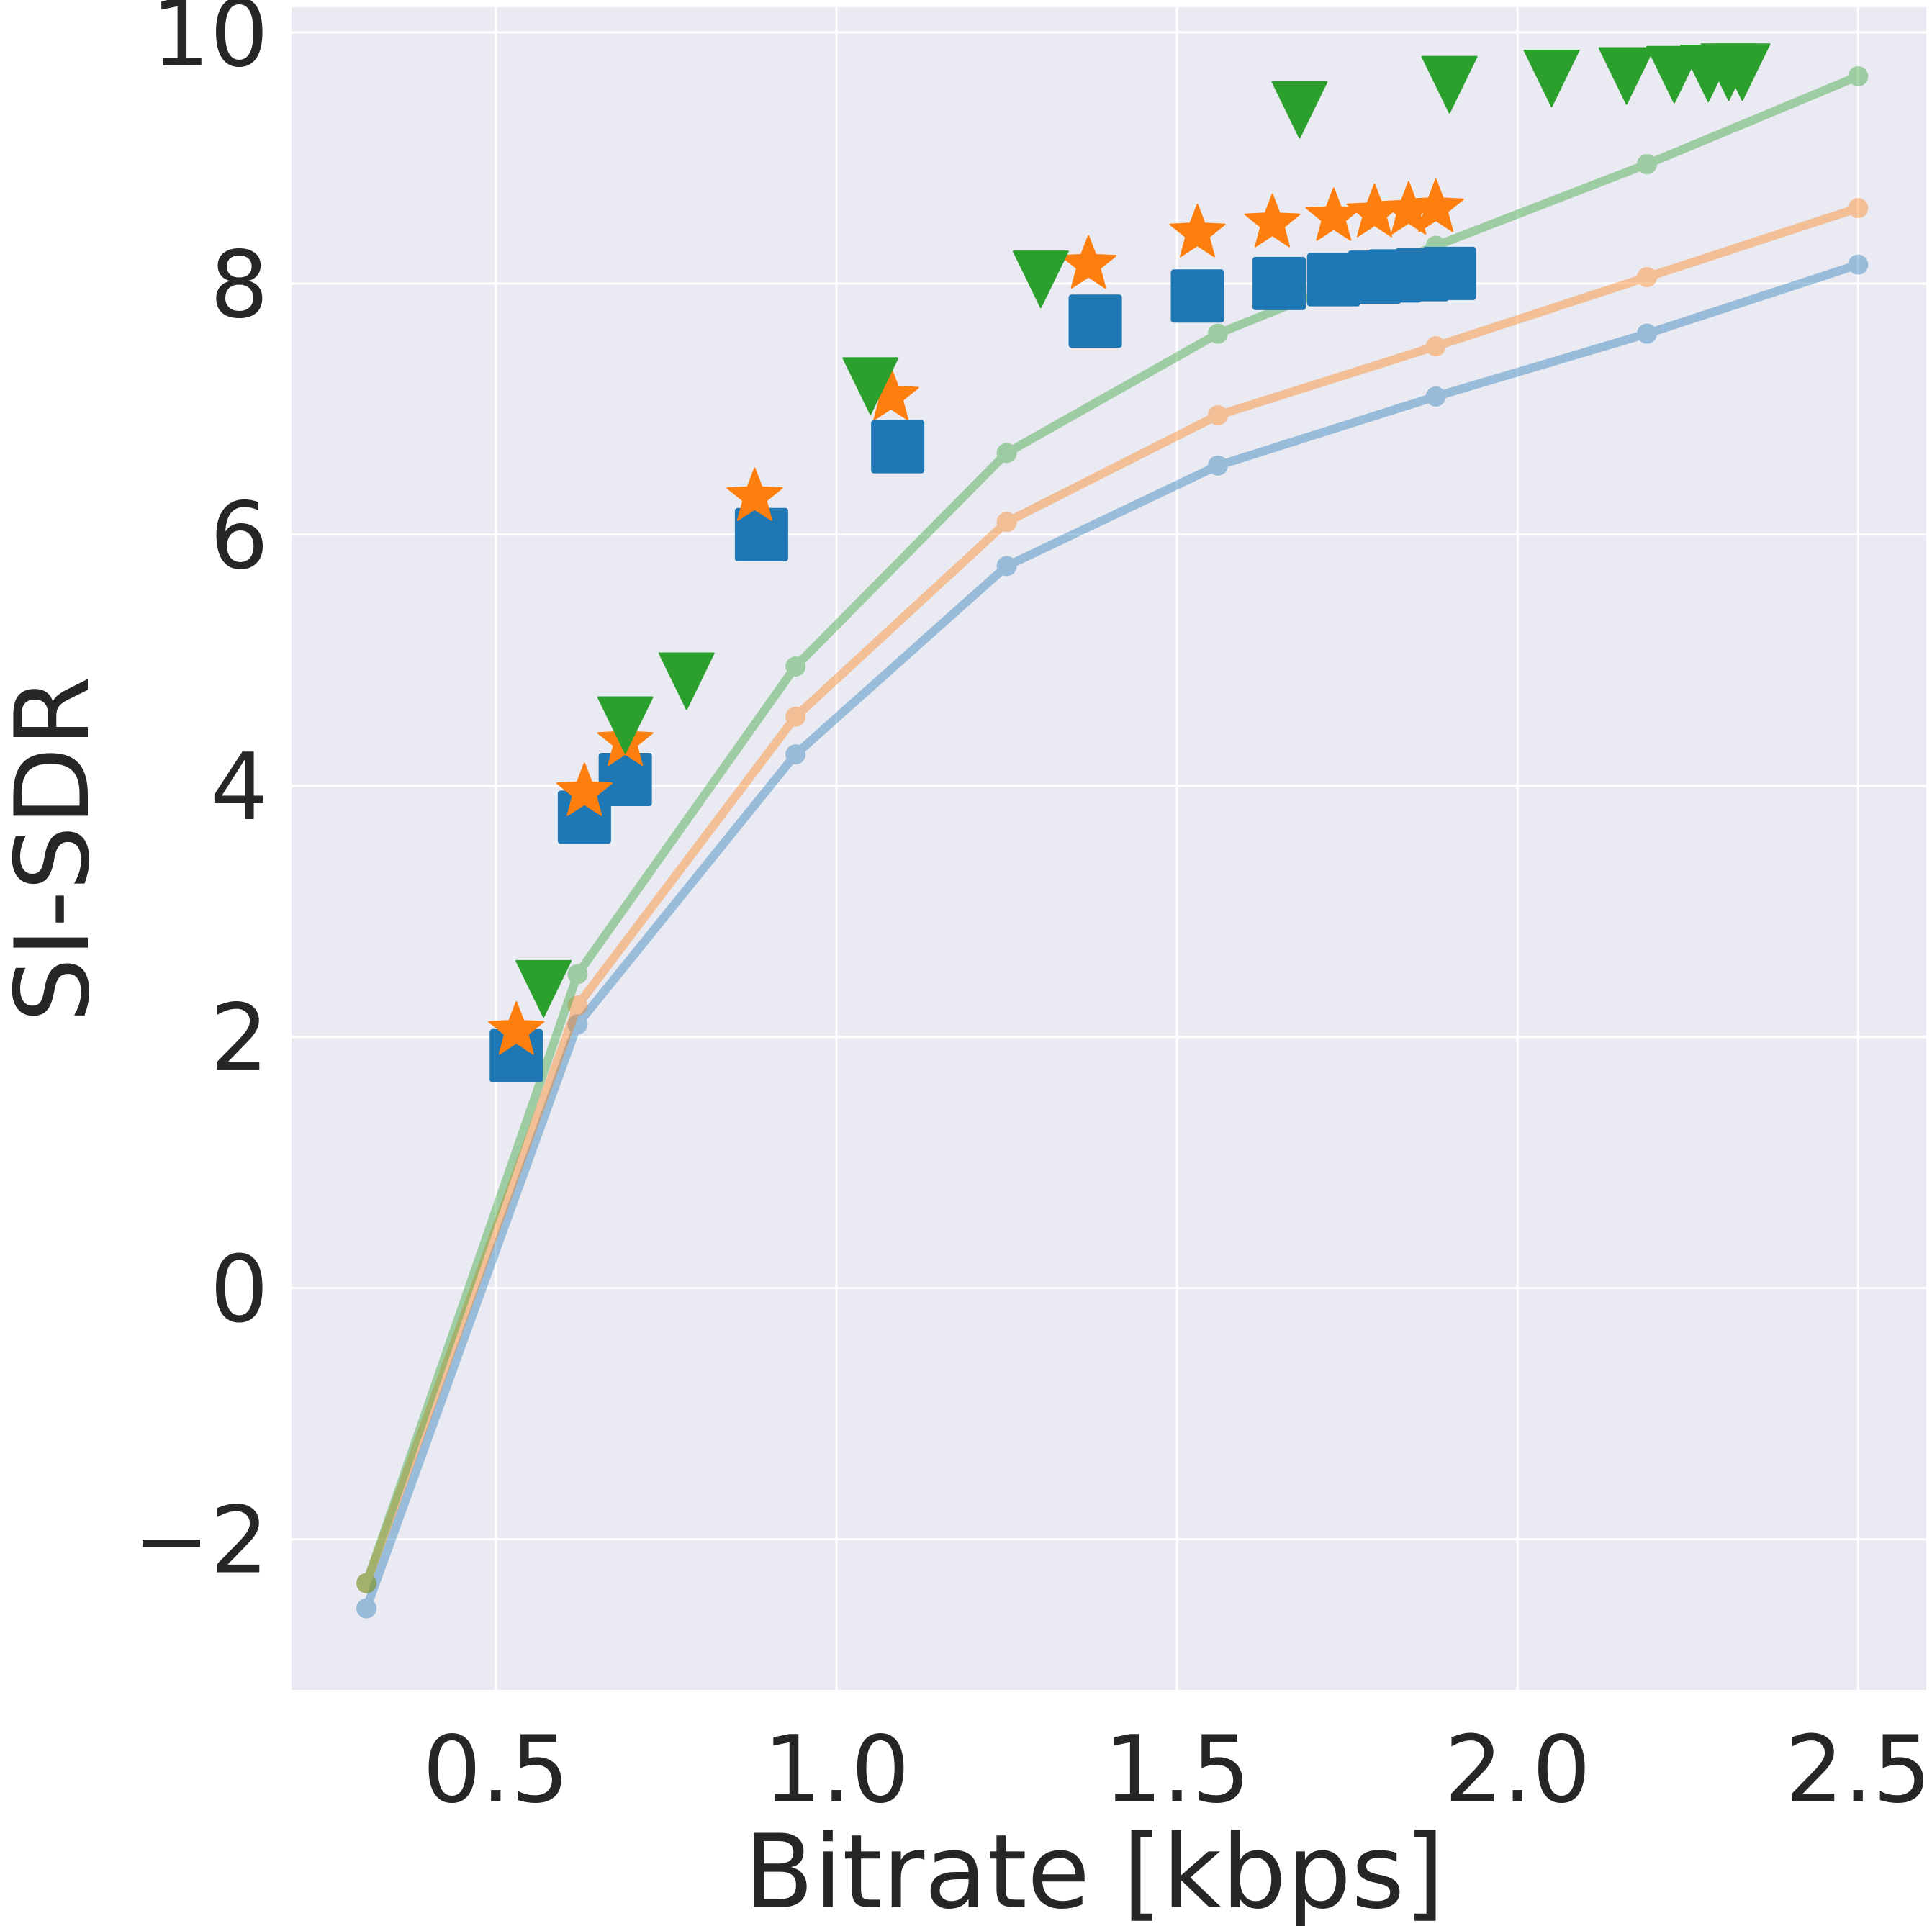 The width and height of the screenshot is (1932, 1926). Describe the element at coordinates (200, 1541) in the screenshot. I see `y-tick-label: −2` at that location.